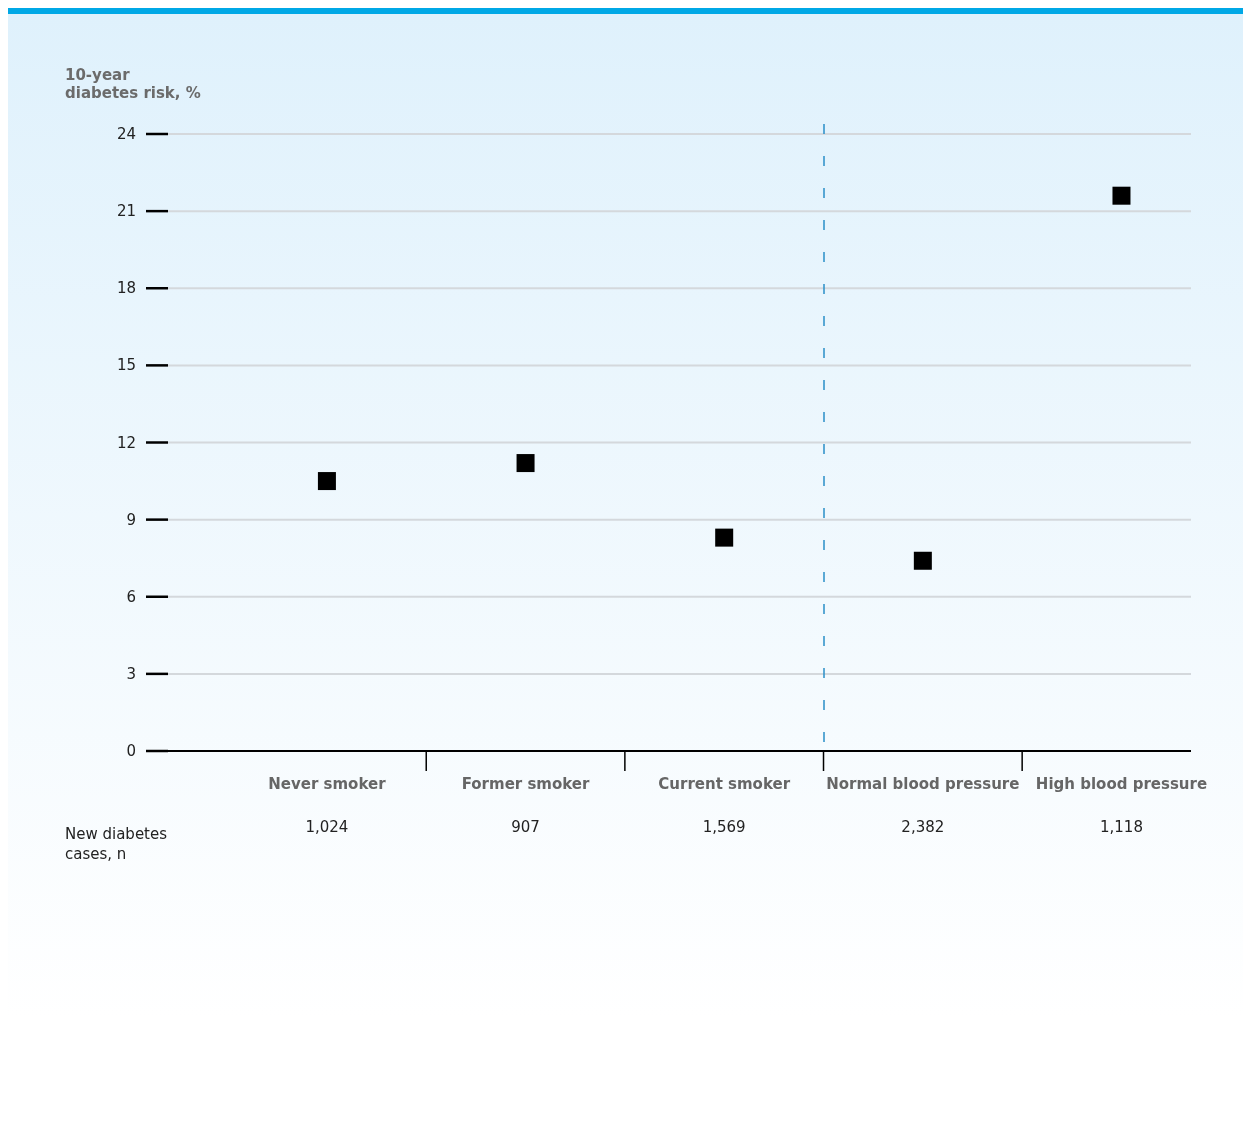  Describe the element at coordinates (131, 673) in the screenshot. I see `y-tick-label: 3` at that location.